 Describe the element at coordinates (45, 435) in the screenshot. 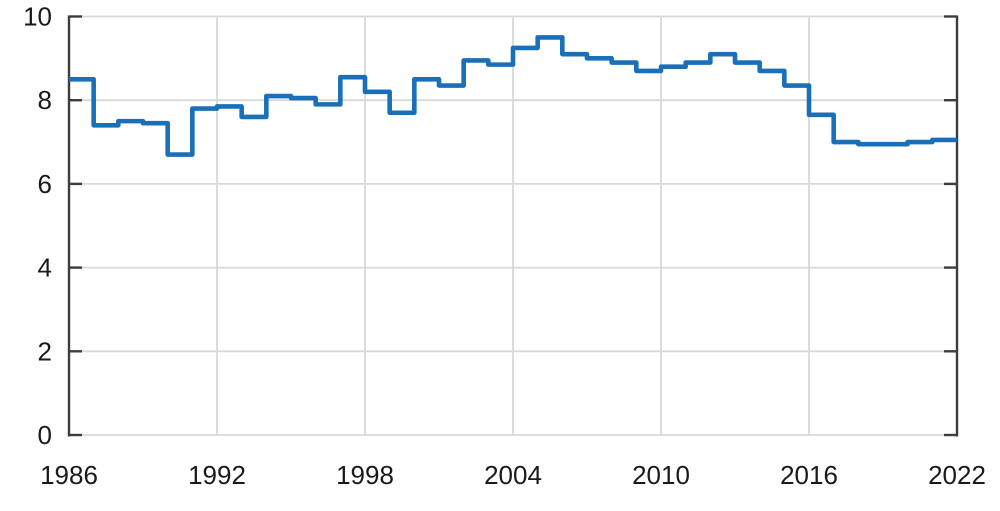

I see `y-tick-label: 0` at that location.